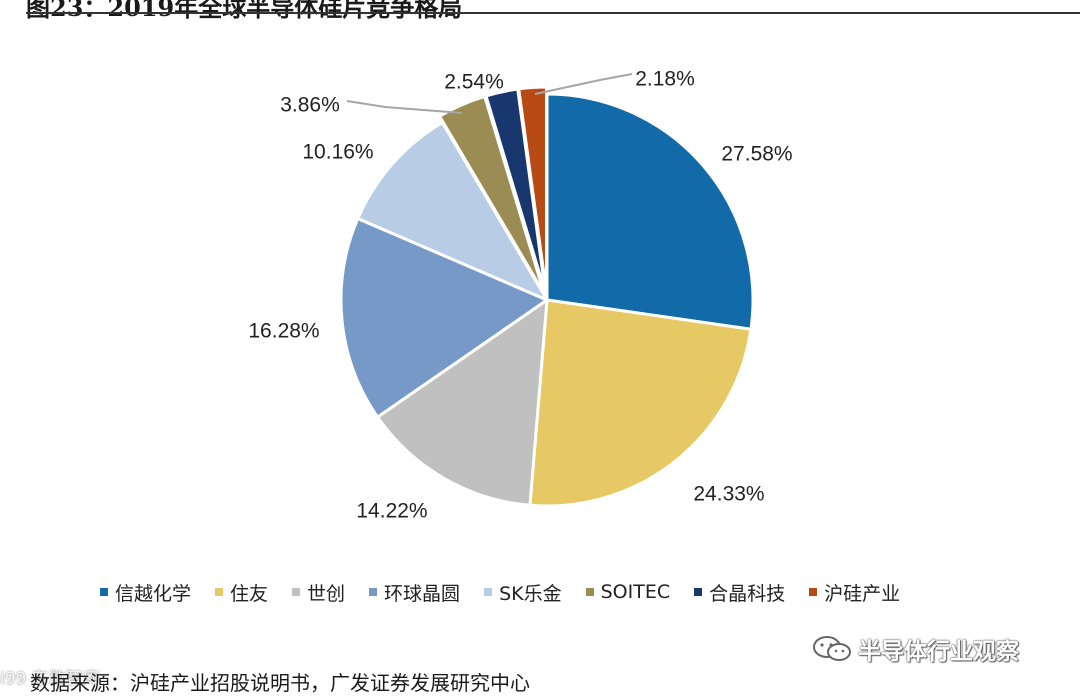 The width and height of the screenshot is (1080, 698). What do you see at coordinates (635, 592) in the screenshot?
I see `legend-label: SOITEC` at bounding box center [635, 592].